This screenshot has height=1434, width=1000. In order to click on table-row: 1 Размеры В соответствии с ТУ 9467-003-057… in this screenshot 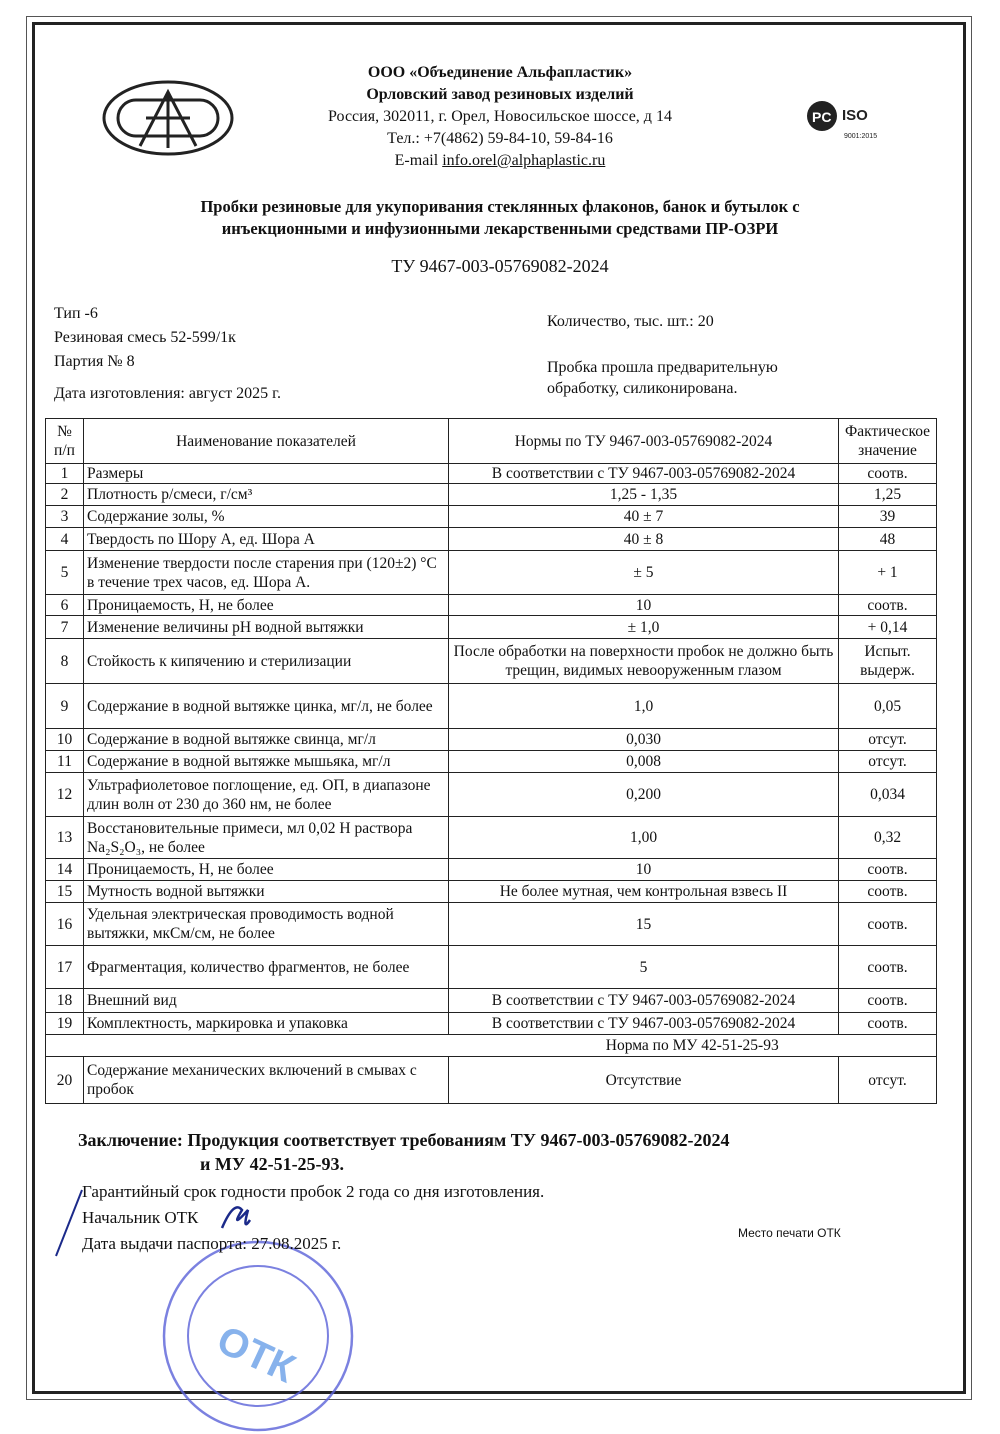, I will do `click(491, 473)`.